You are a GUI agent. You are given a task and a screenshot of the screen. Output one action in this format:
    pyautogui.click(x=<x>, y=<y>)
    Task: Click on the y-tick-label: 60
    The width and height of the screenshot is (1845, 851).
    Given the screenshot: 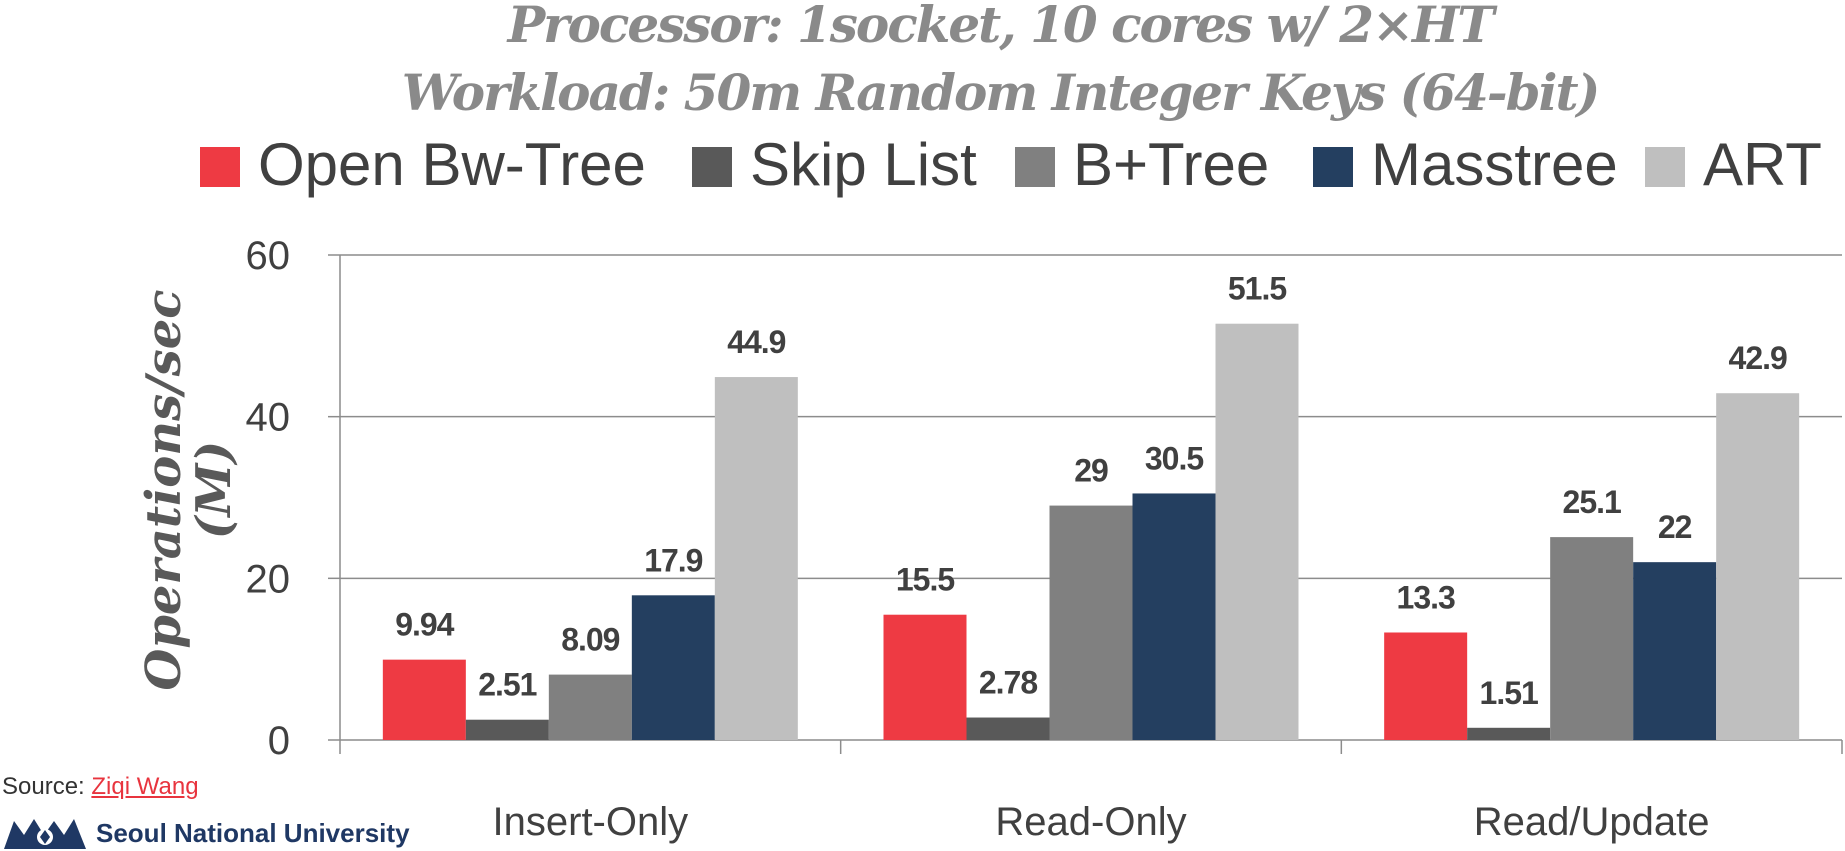 What is the action you would take?
    pyautogui.click(x=268, y=256)
    